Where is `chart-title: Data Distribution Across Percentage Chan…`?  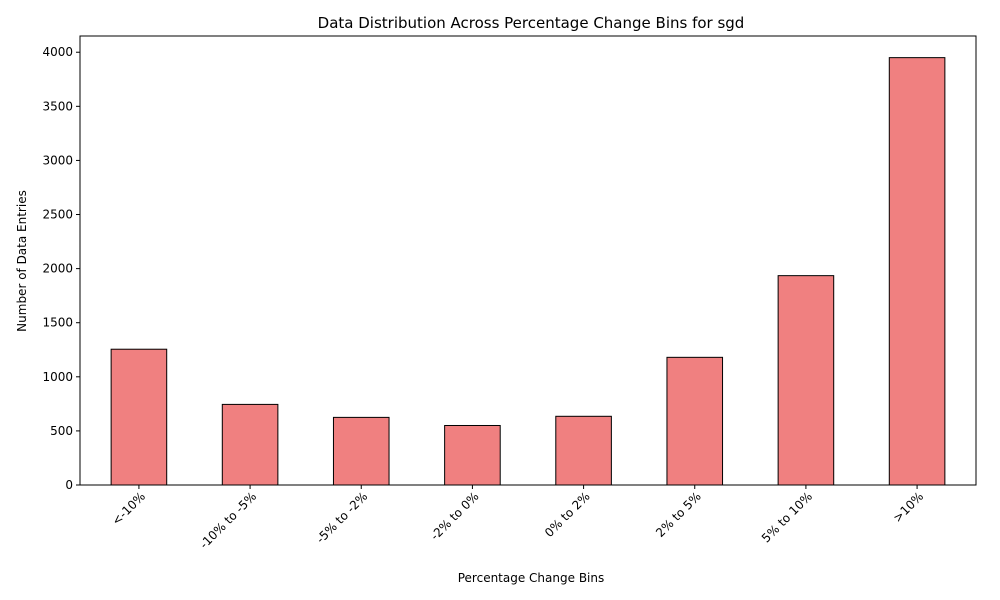
chart-title: Data Distribution Across Percentage Chan… is located at coordinates (531, 23).